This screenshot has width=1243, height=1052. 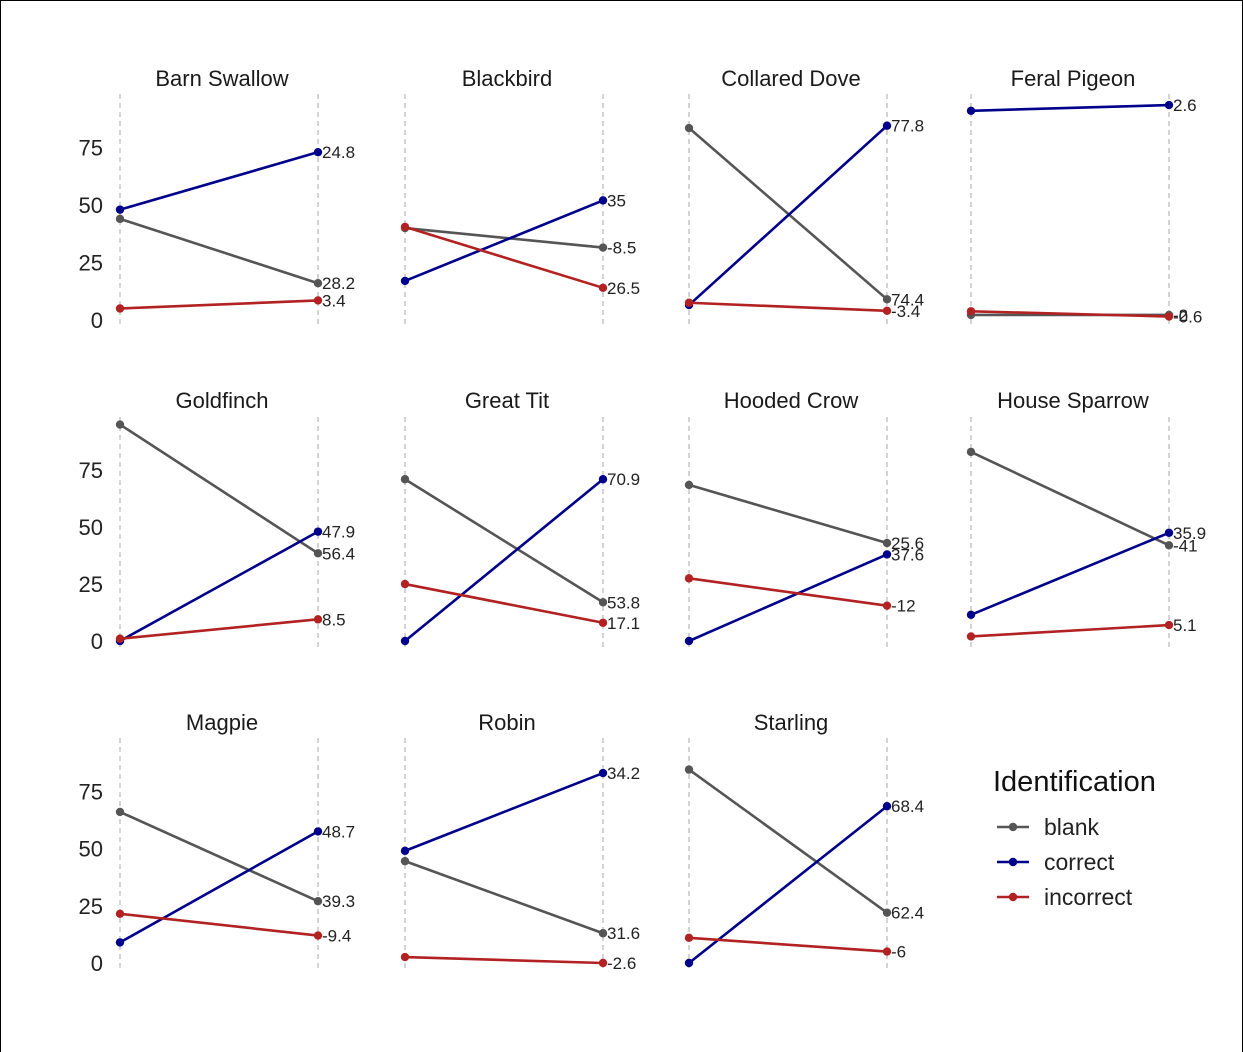 I want to click on value-label-incorrect: -12, so click(x=903, y=606).